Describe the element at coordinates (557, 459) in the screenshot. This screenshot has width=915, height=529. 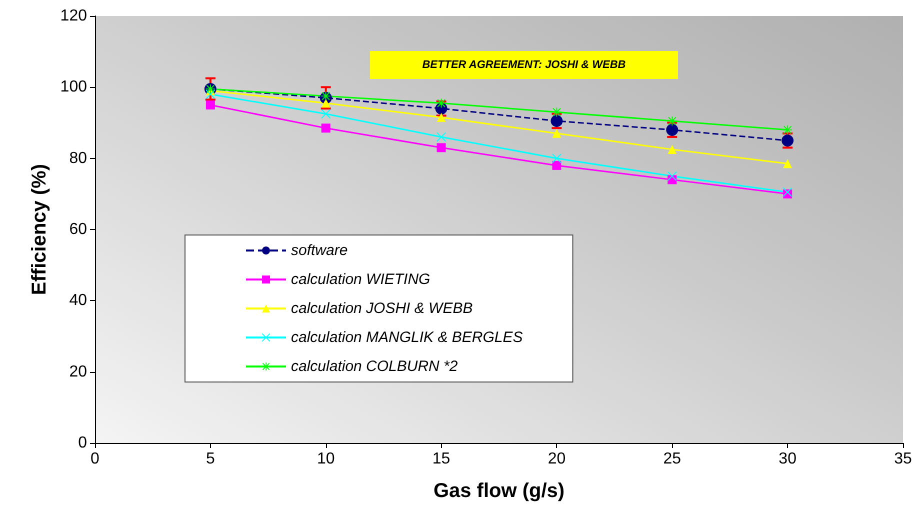
I see `x-tick-label: 20` at that location.